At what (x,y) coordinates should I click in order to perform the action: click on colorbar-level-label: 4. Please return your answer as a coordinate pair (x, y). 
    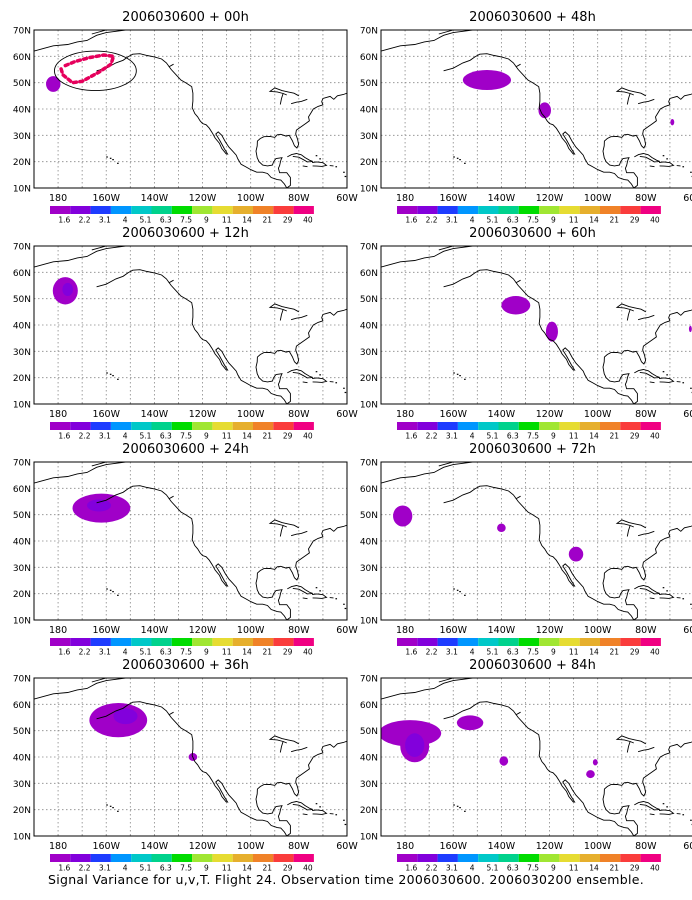
    Looking at the image, I should click on (472, 868).